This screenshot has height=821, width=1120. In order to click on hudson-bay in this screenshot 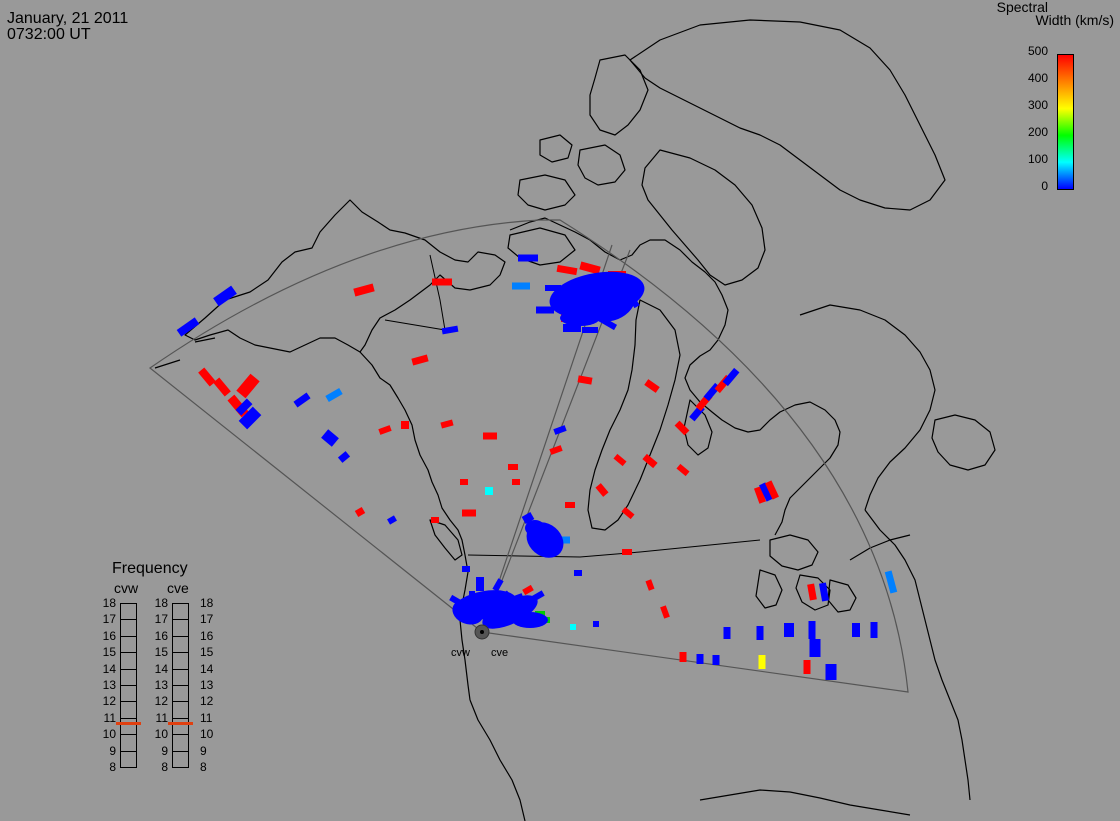, I will do `click(634, 415)`.